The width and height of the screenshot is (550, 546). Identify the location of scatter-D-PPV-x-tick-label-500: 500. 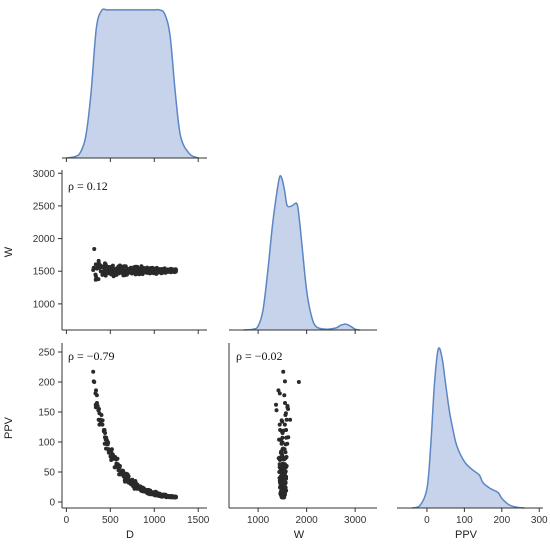
(110, 520).